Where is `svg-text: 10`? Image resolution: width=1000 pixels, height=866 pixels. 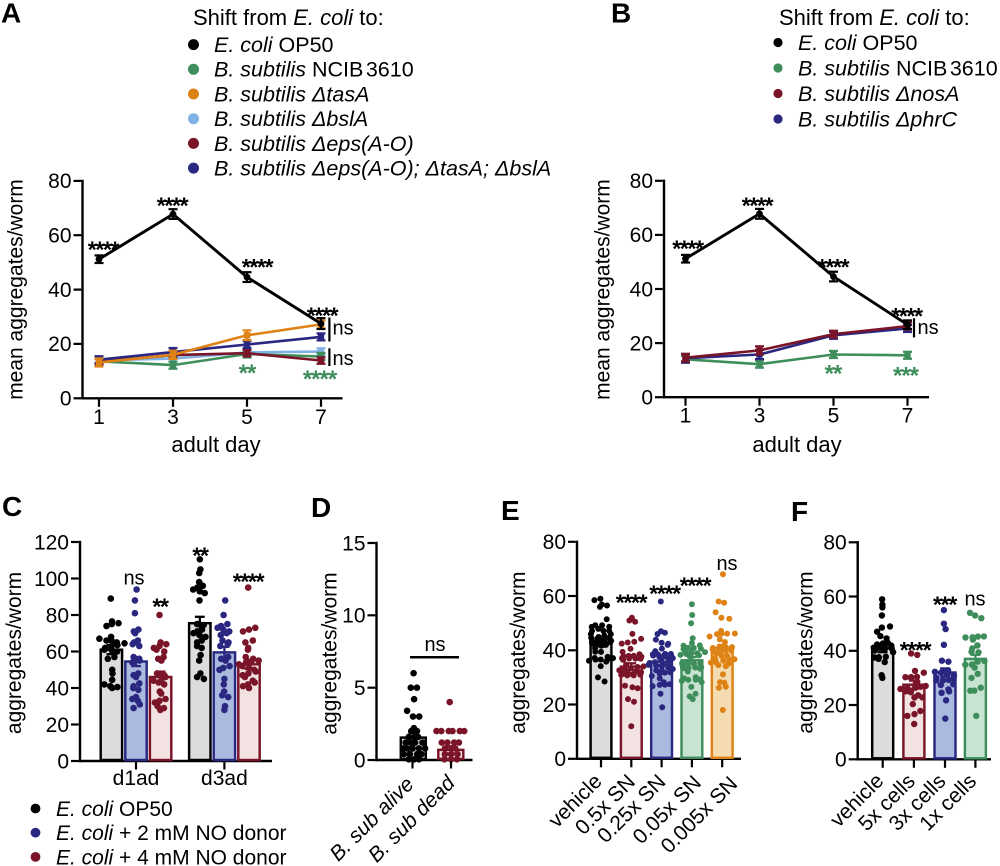 svg-text: 10 is located at coordinates (353, 616).